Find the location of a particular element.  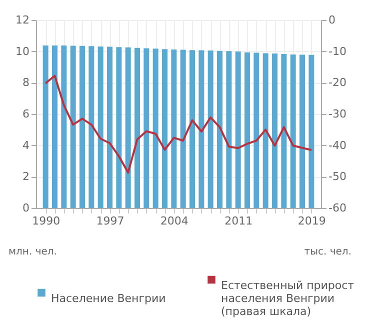

y-tick-label: 6 is located at coordinates (26, 114).